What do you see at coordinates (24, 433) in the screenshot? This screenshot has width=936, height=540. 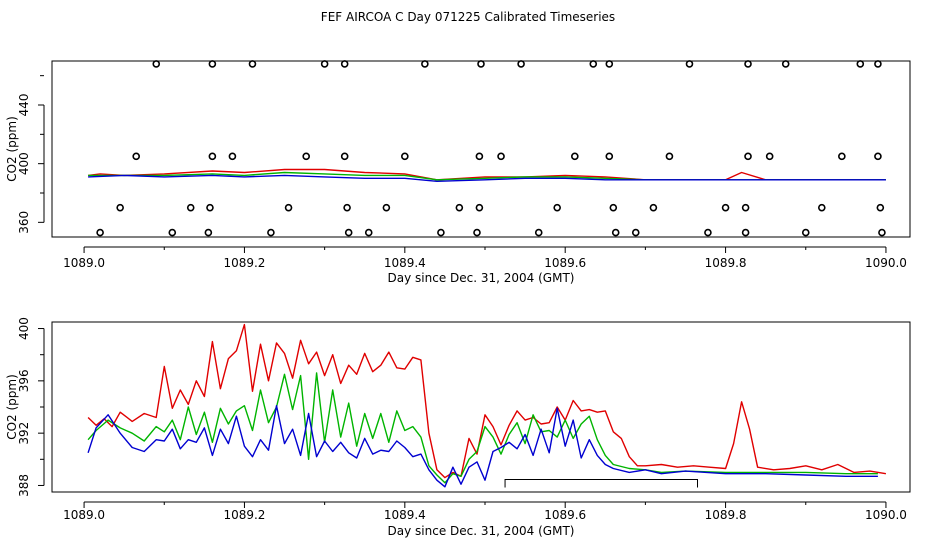 I see `y-tick-label: 392` at bounding box center [24, 433].